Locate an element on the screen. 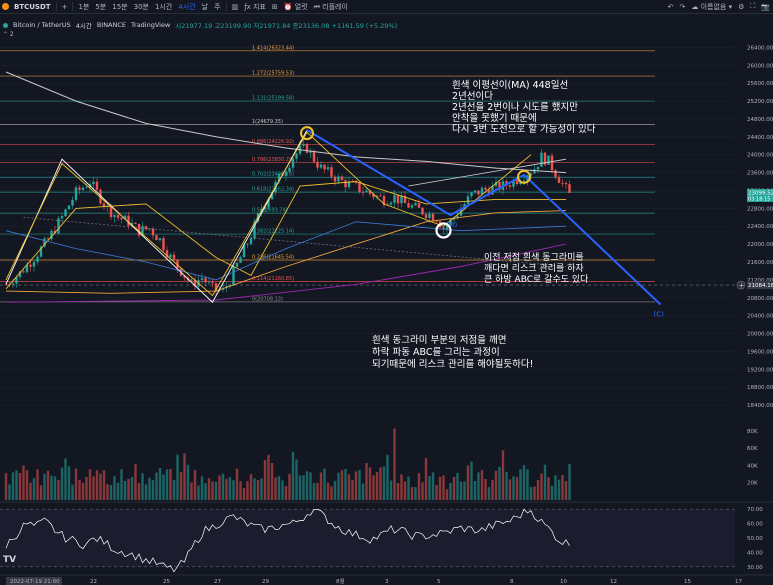  current-price-tag is located at coordinates (760, 195).